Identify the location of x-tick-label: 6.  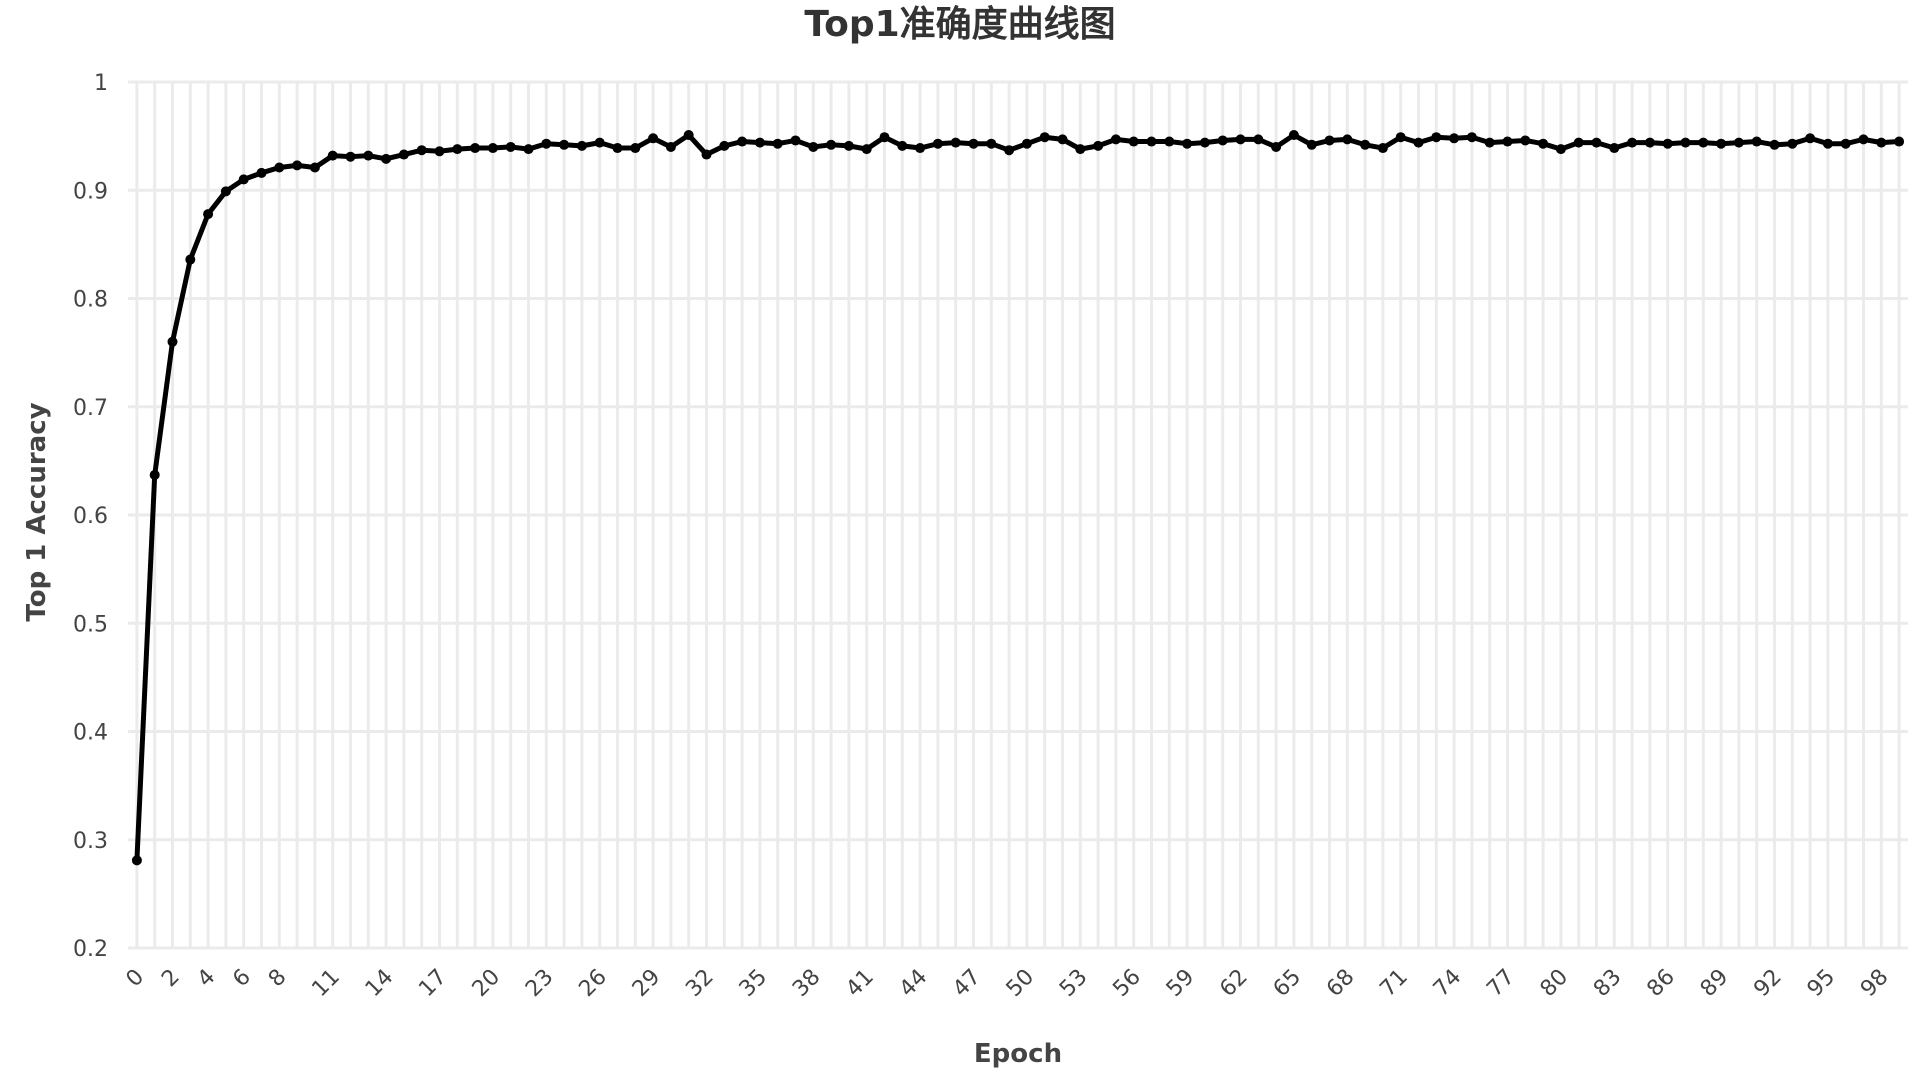
(242, 979).